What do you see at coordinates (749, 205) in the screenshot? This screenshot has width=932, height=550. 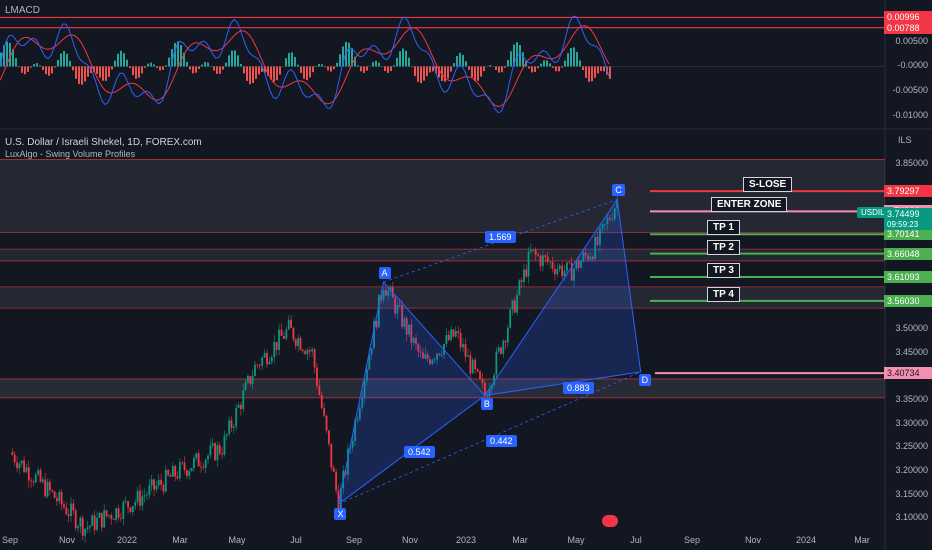 I see `level-label-enter-zone: ENTER ZONE` at bounding box center [749, 205].